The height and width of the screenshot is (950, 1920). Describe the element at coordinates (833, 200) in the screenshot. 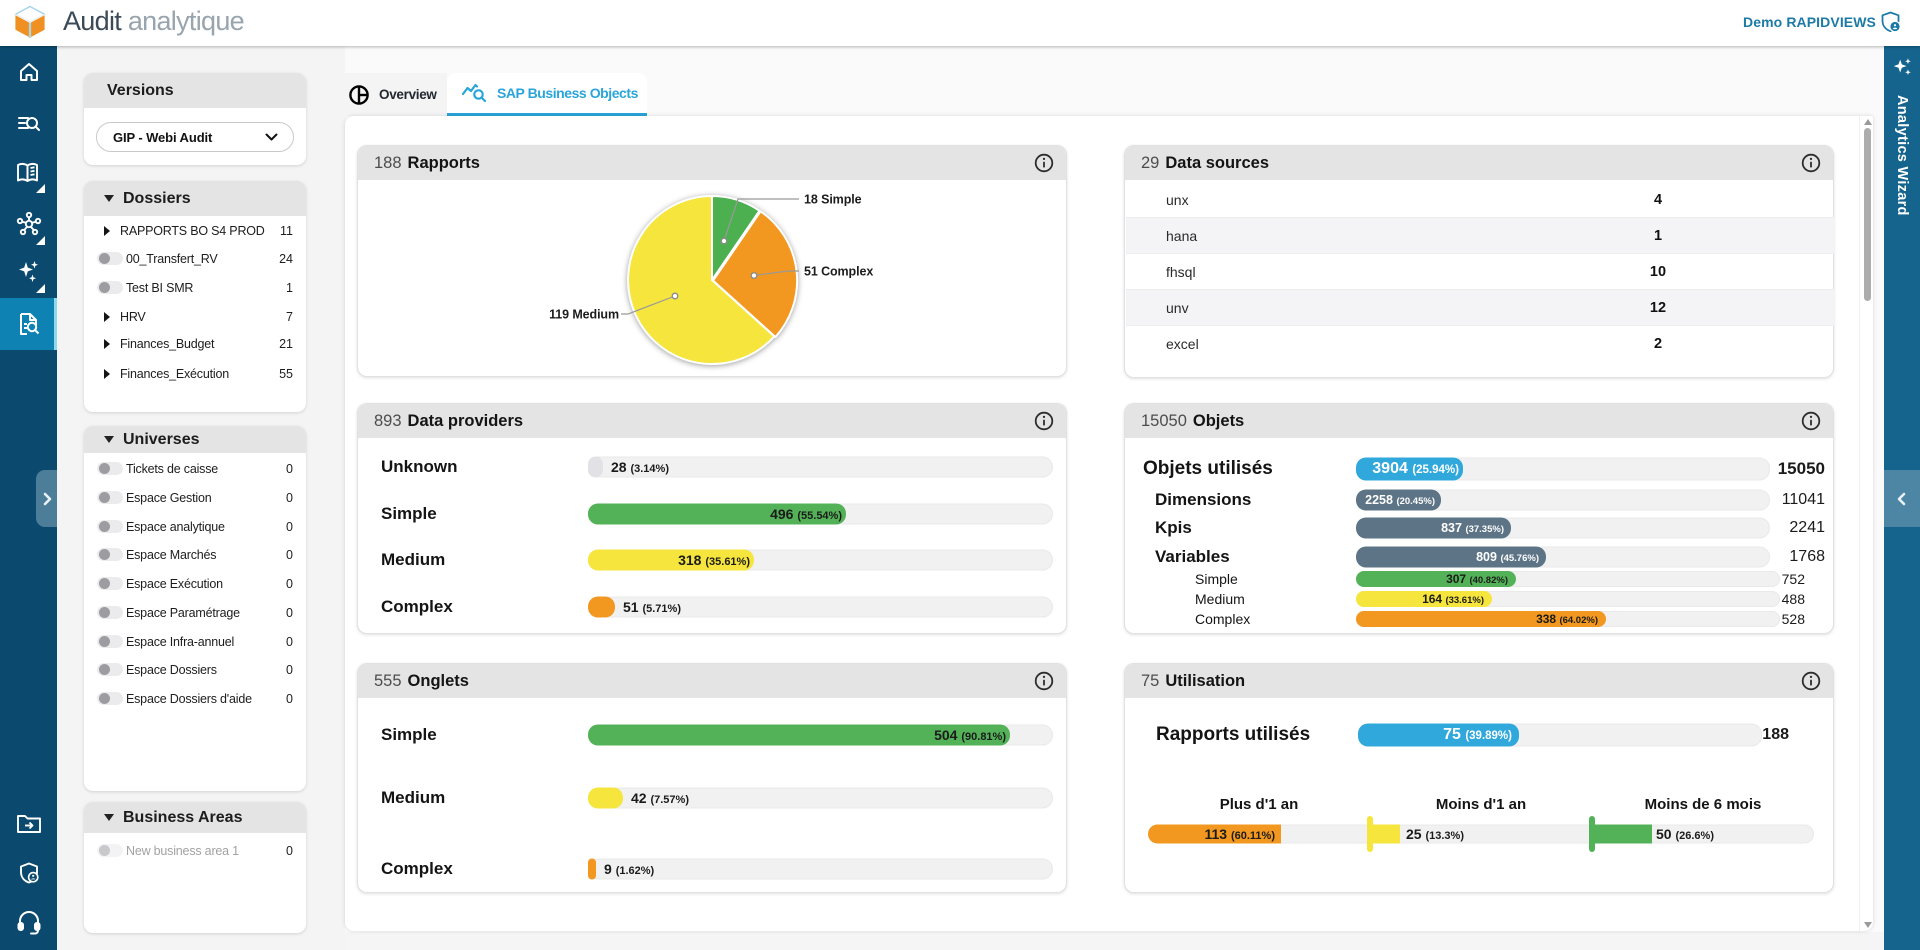

I see `svg-text: 18 Simple` at that location.